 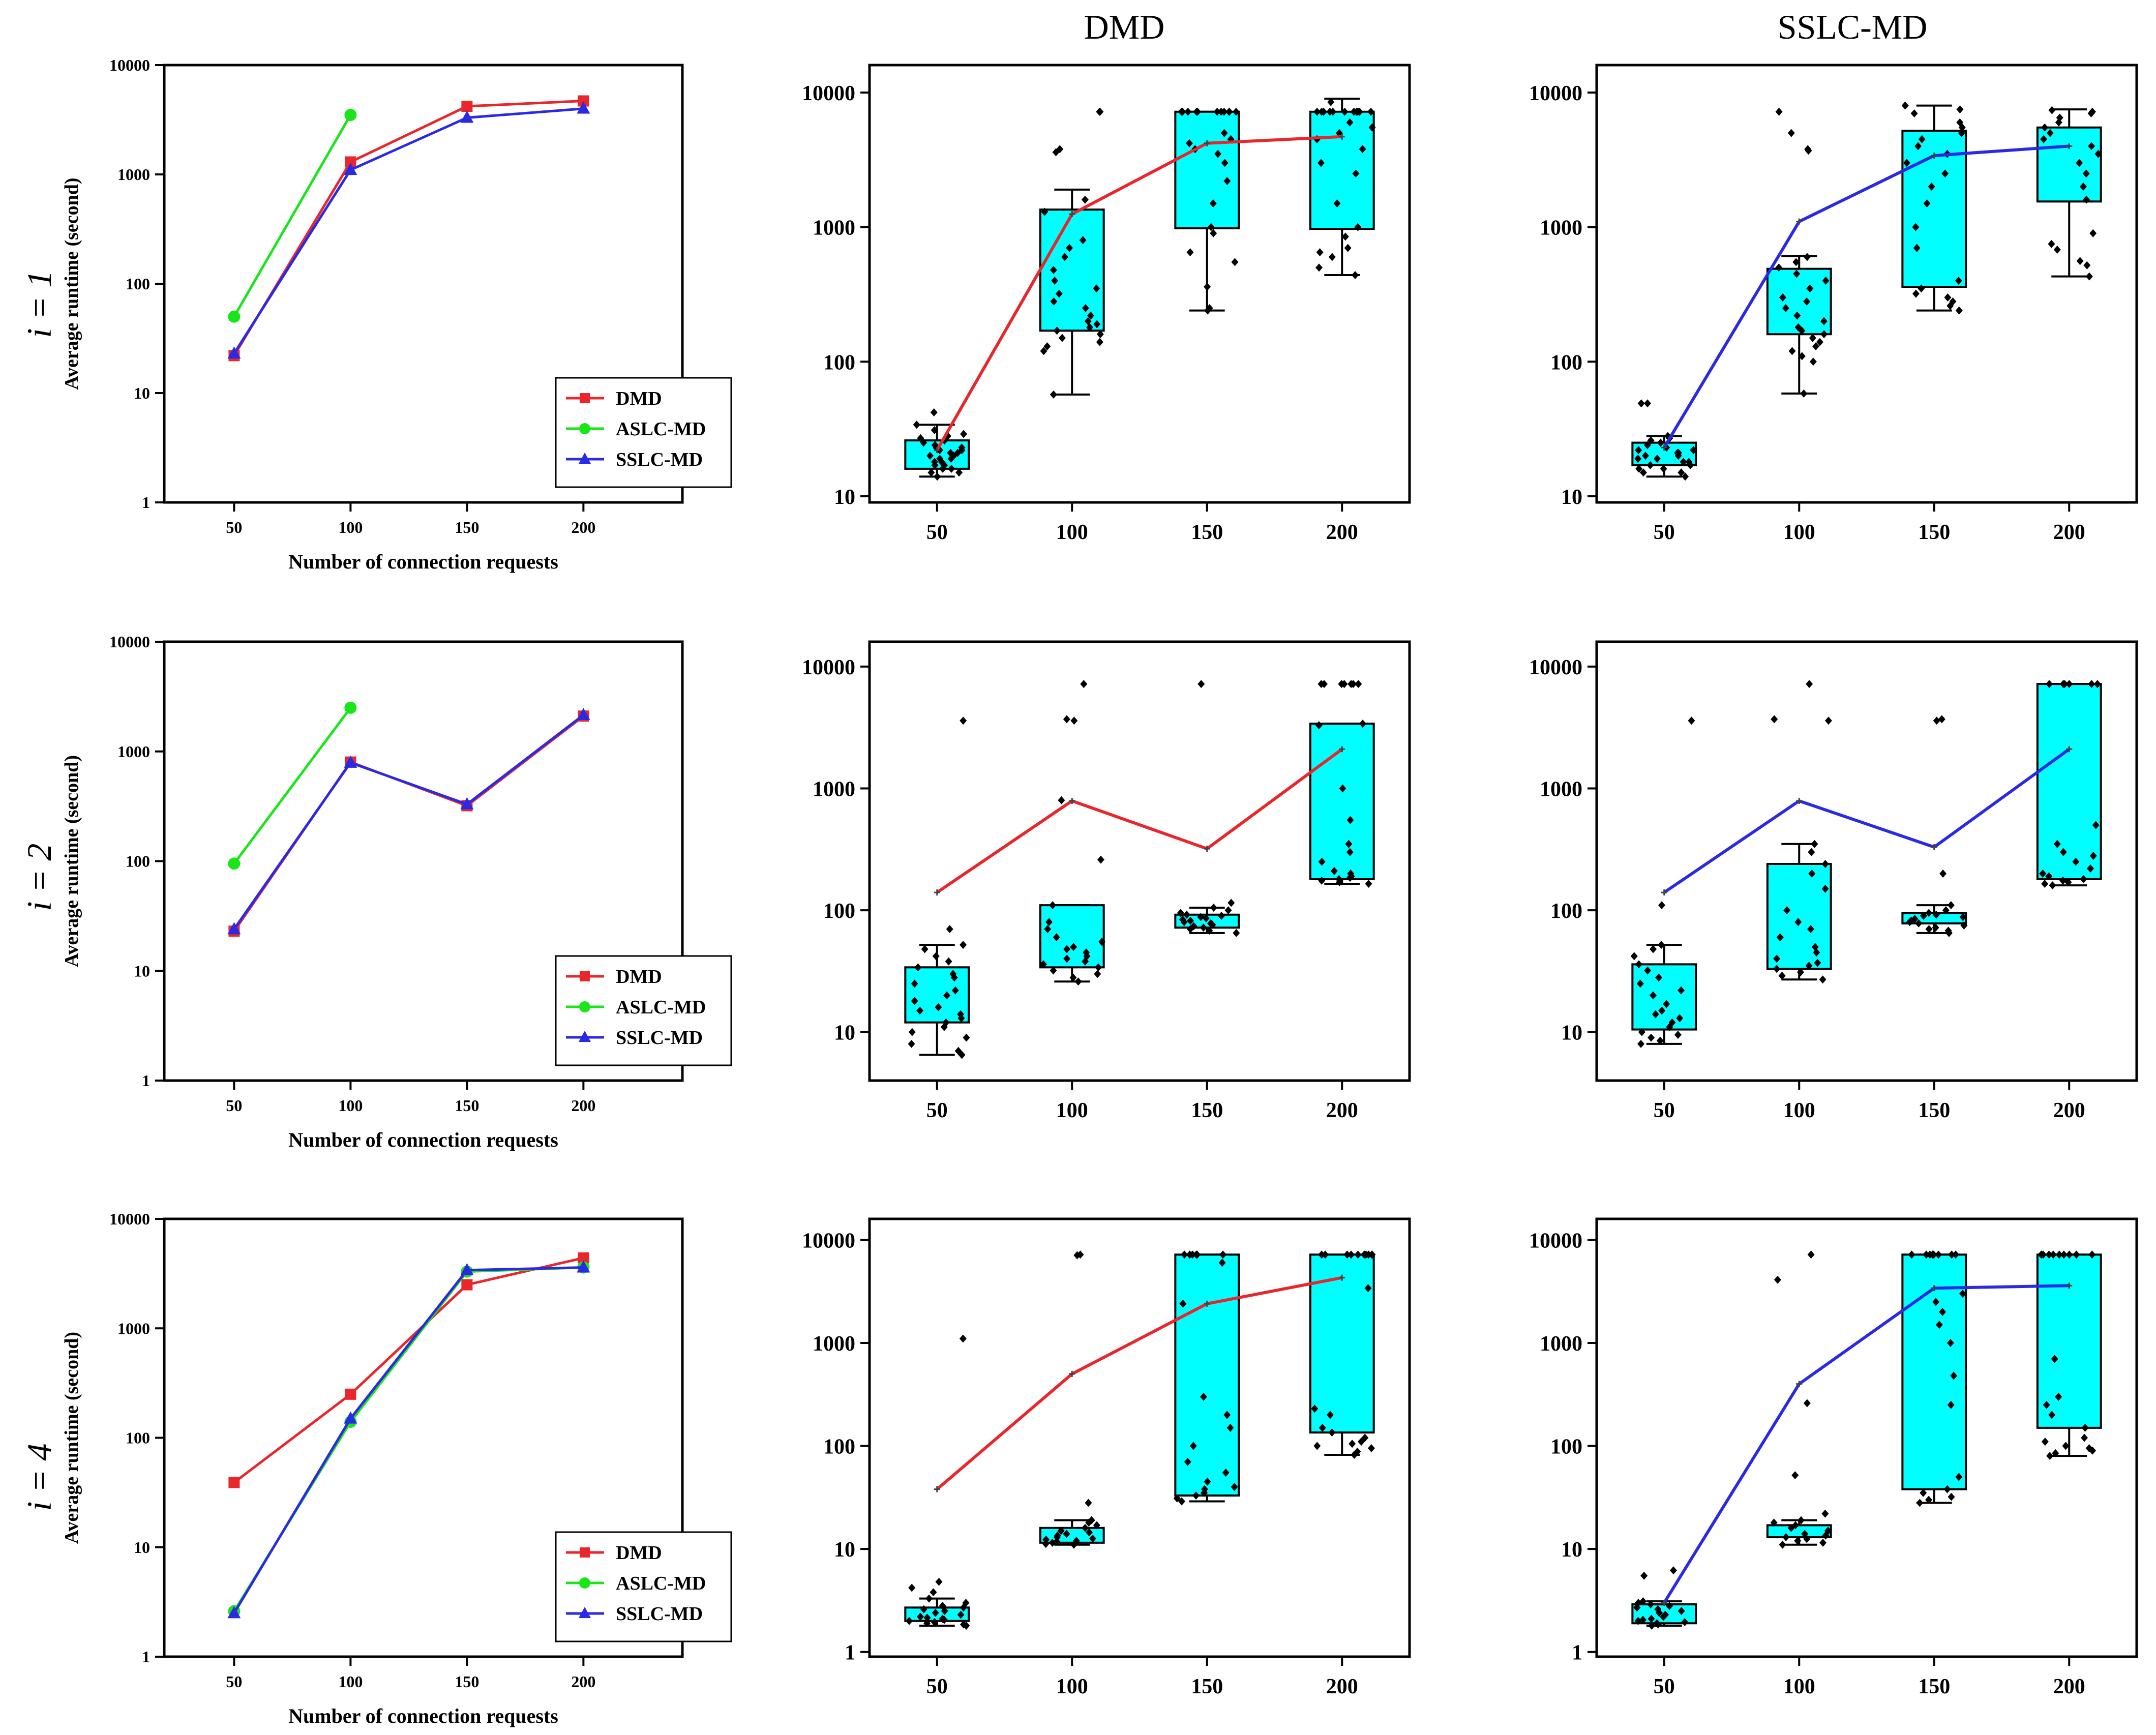 I want to click on legend-marker-dmd, so click(x=585, y=976).